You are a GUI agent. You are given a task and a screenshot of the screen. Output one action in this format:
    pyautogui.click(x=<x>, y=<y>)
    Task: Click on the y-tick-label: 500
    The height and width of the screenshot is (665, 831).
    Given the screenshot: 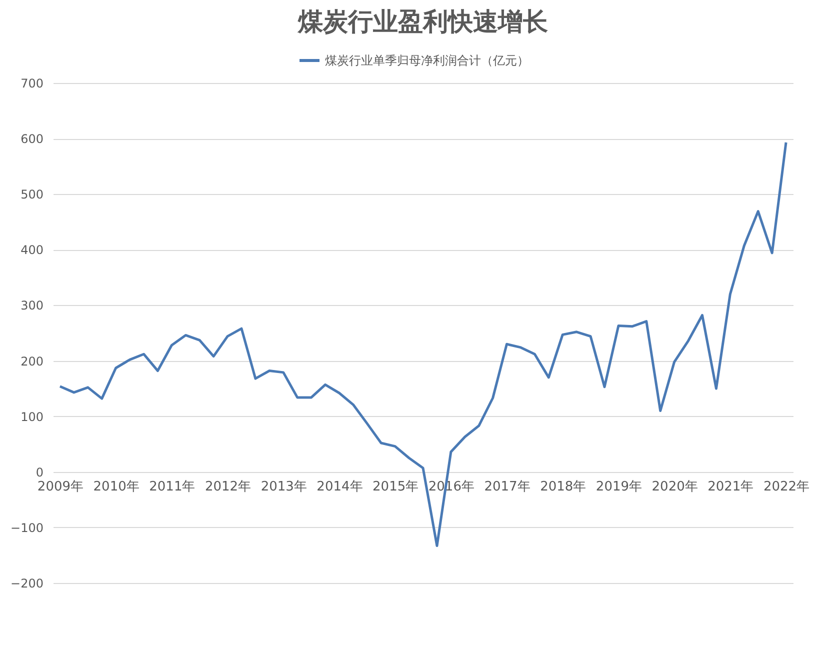 What is the action you would take?
    pyautogui.click(x=32, y=195)
    